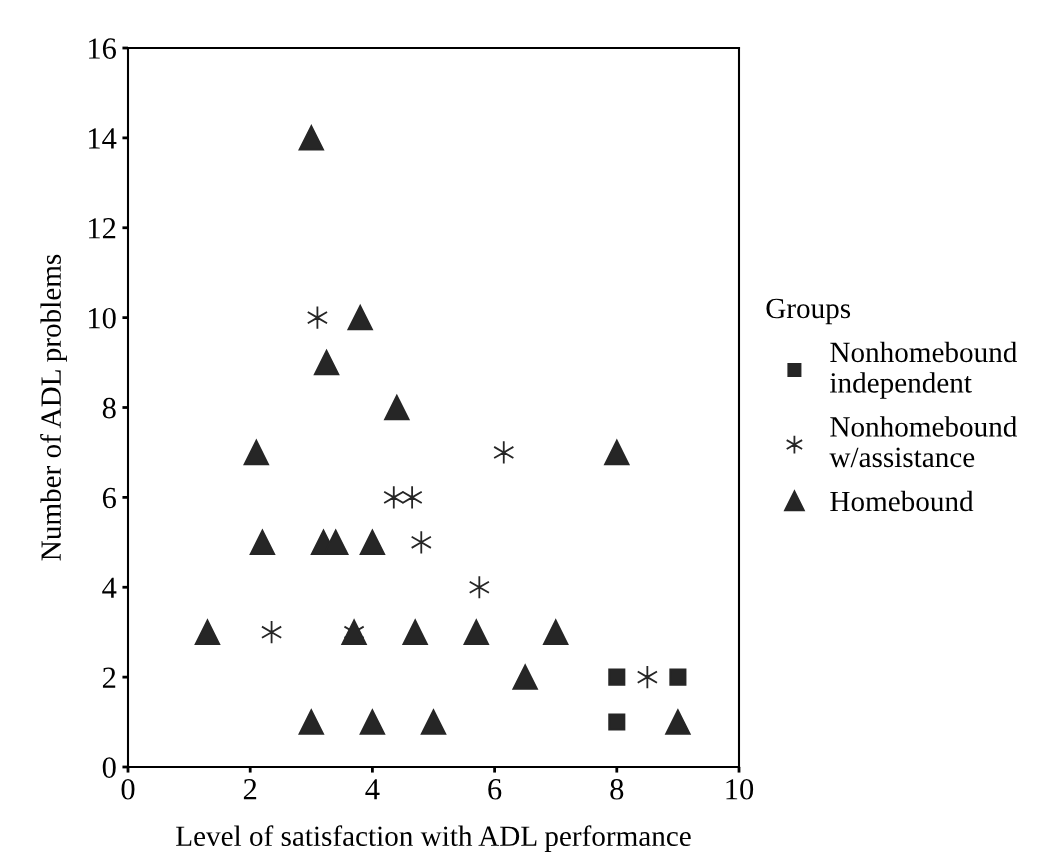  Describe the element at coordinates (109, 767) in the screenshot. I see `y-tick-label: 0` at that location.